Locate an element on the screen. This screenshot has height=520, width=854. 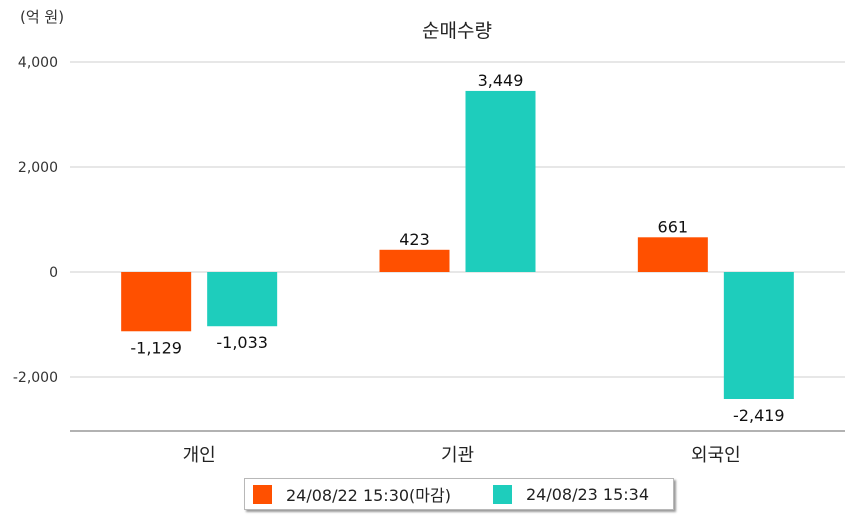
legend: 24/08/22 15:30(마감) 24/08/23 15:34 is located at coordinates (459, 494).